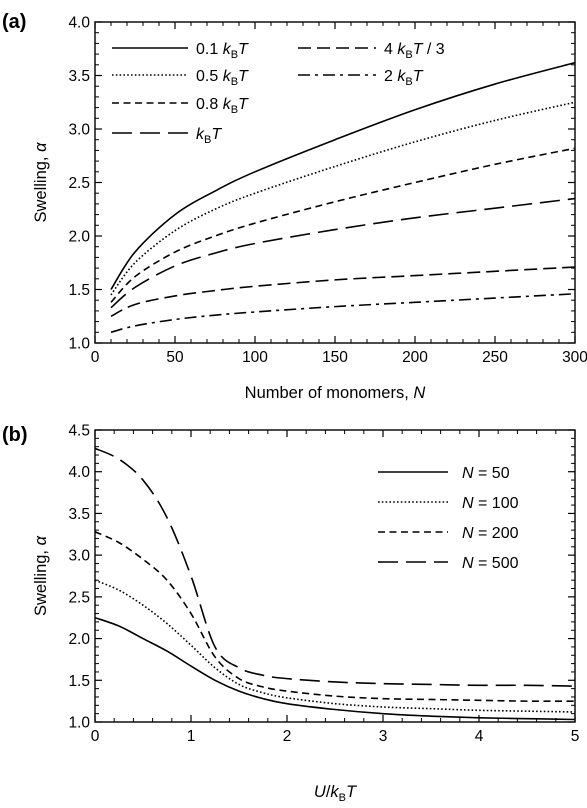 Image resolution: width=587 pixels, height=808 pixels. I want to click on panel-label: (b), so click(15, 435).